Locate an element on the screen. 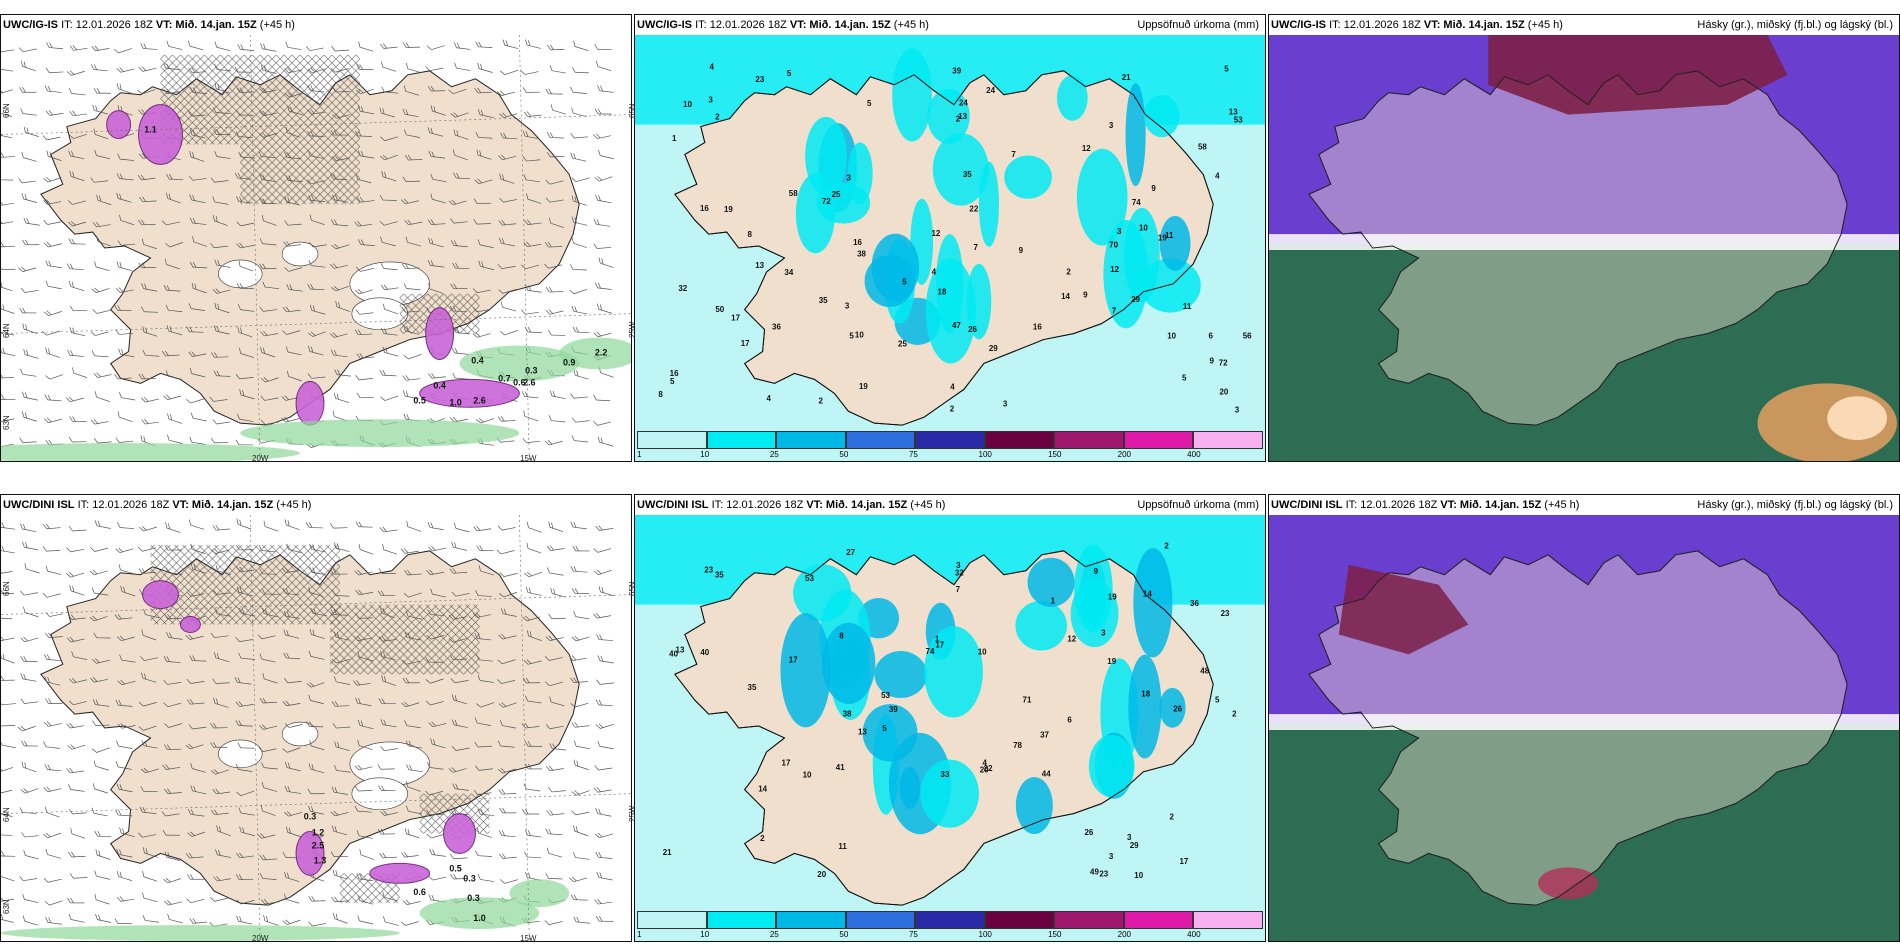  panel-title: Uppsöfnuð úrkoma (mm) is located at coordinates (1198, 505).